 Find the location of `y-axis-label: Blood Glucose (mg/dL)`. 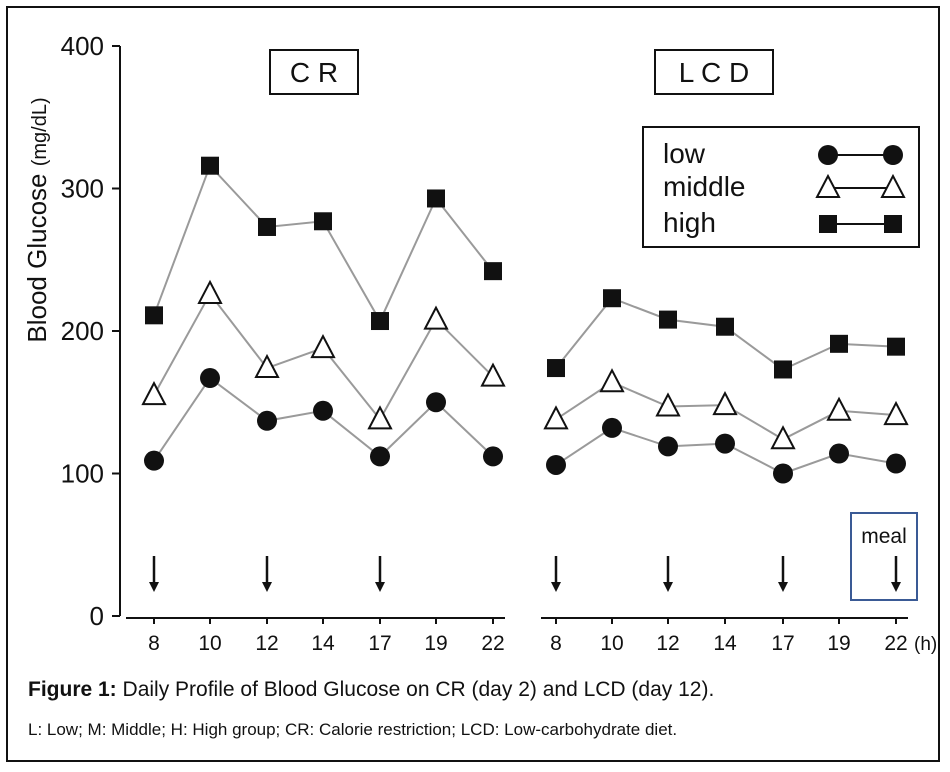

y-axis-label: Blood Glucose (mg/dL) is located at coordinates (37, 219).